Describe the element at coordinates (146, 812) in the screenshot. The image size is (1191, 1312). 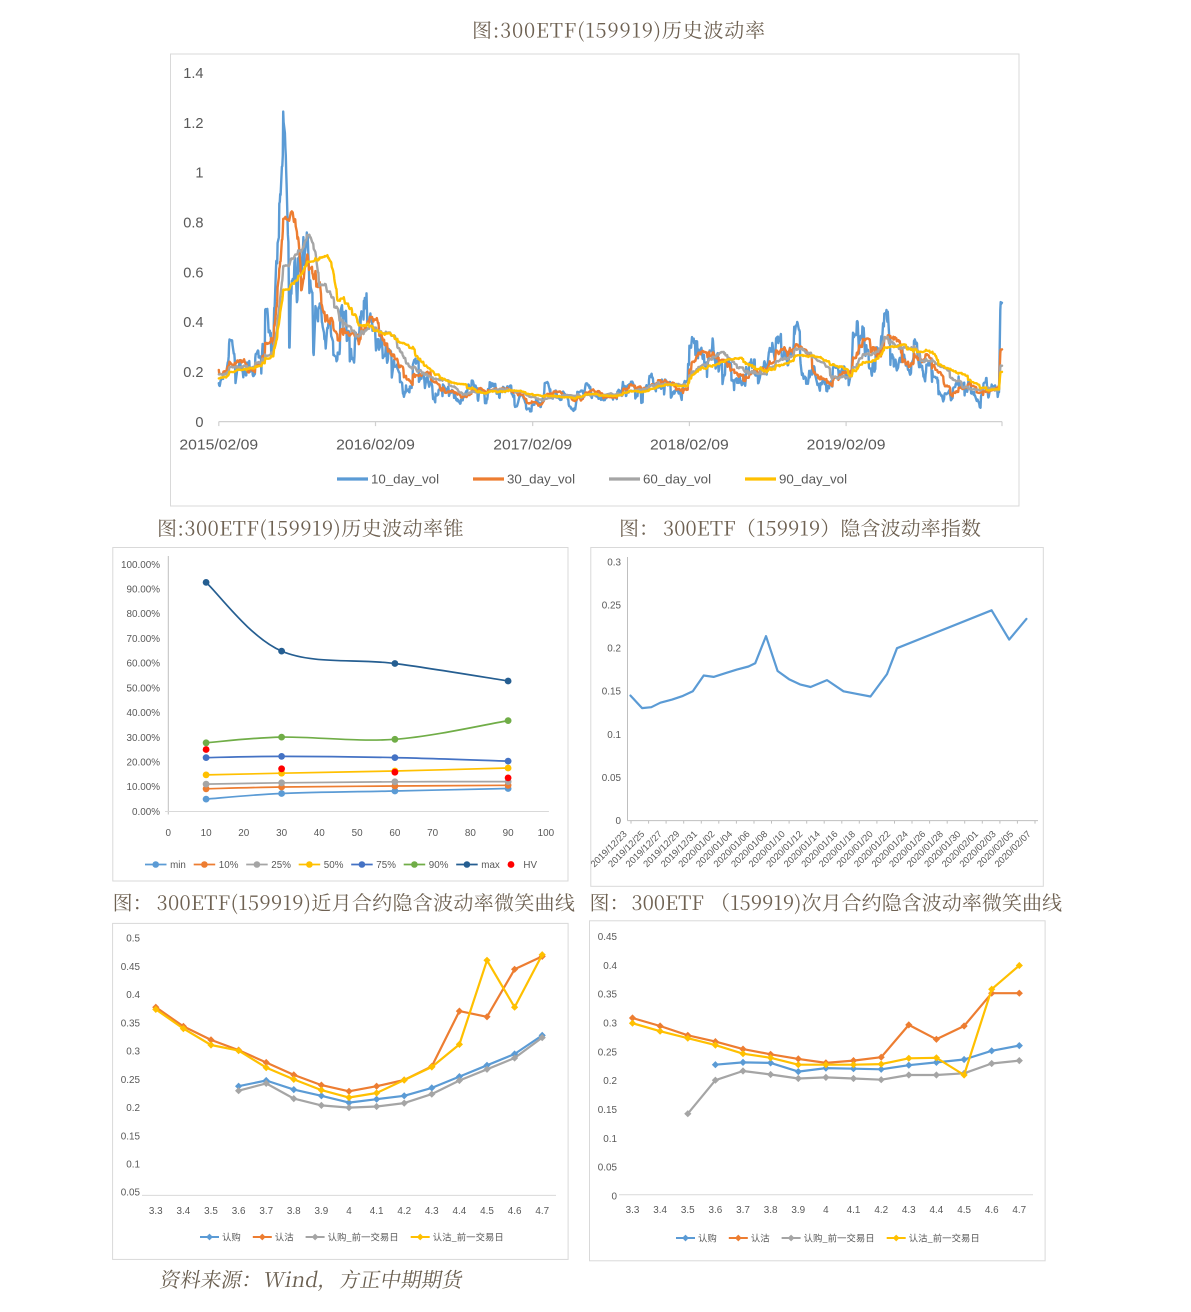
I see `svg-text: 0.00%` at that location.